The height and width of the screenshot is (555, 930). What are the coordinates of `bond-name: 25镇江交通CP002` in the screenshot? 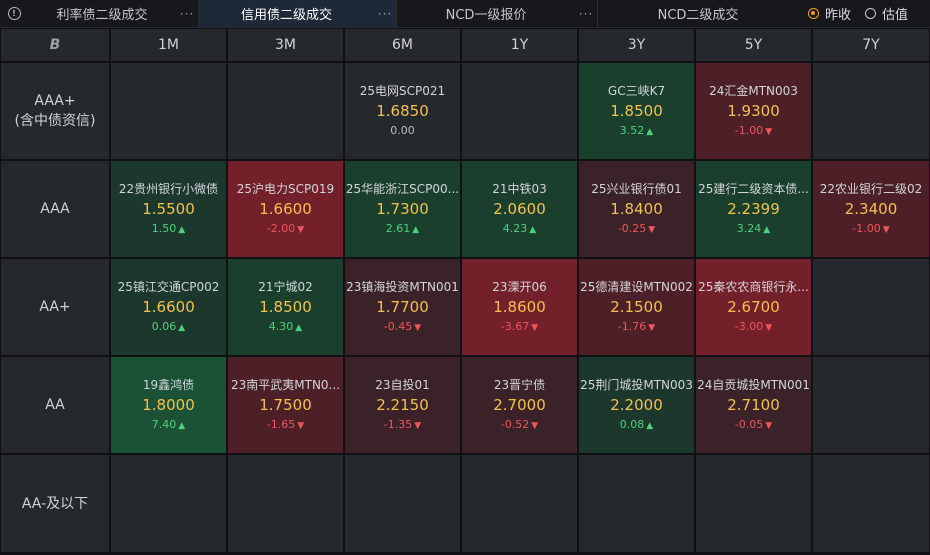 It's located at (168, 287).